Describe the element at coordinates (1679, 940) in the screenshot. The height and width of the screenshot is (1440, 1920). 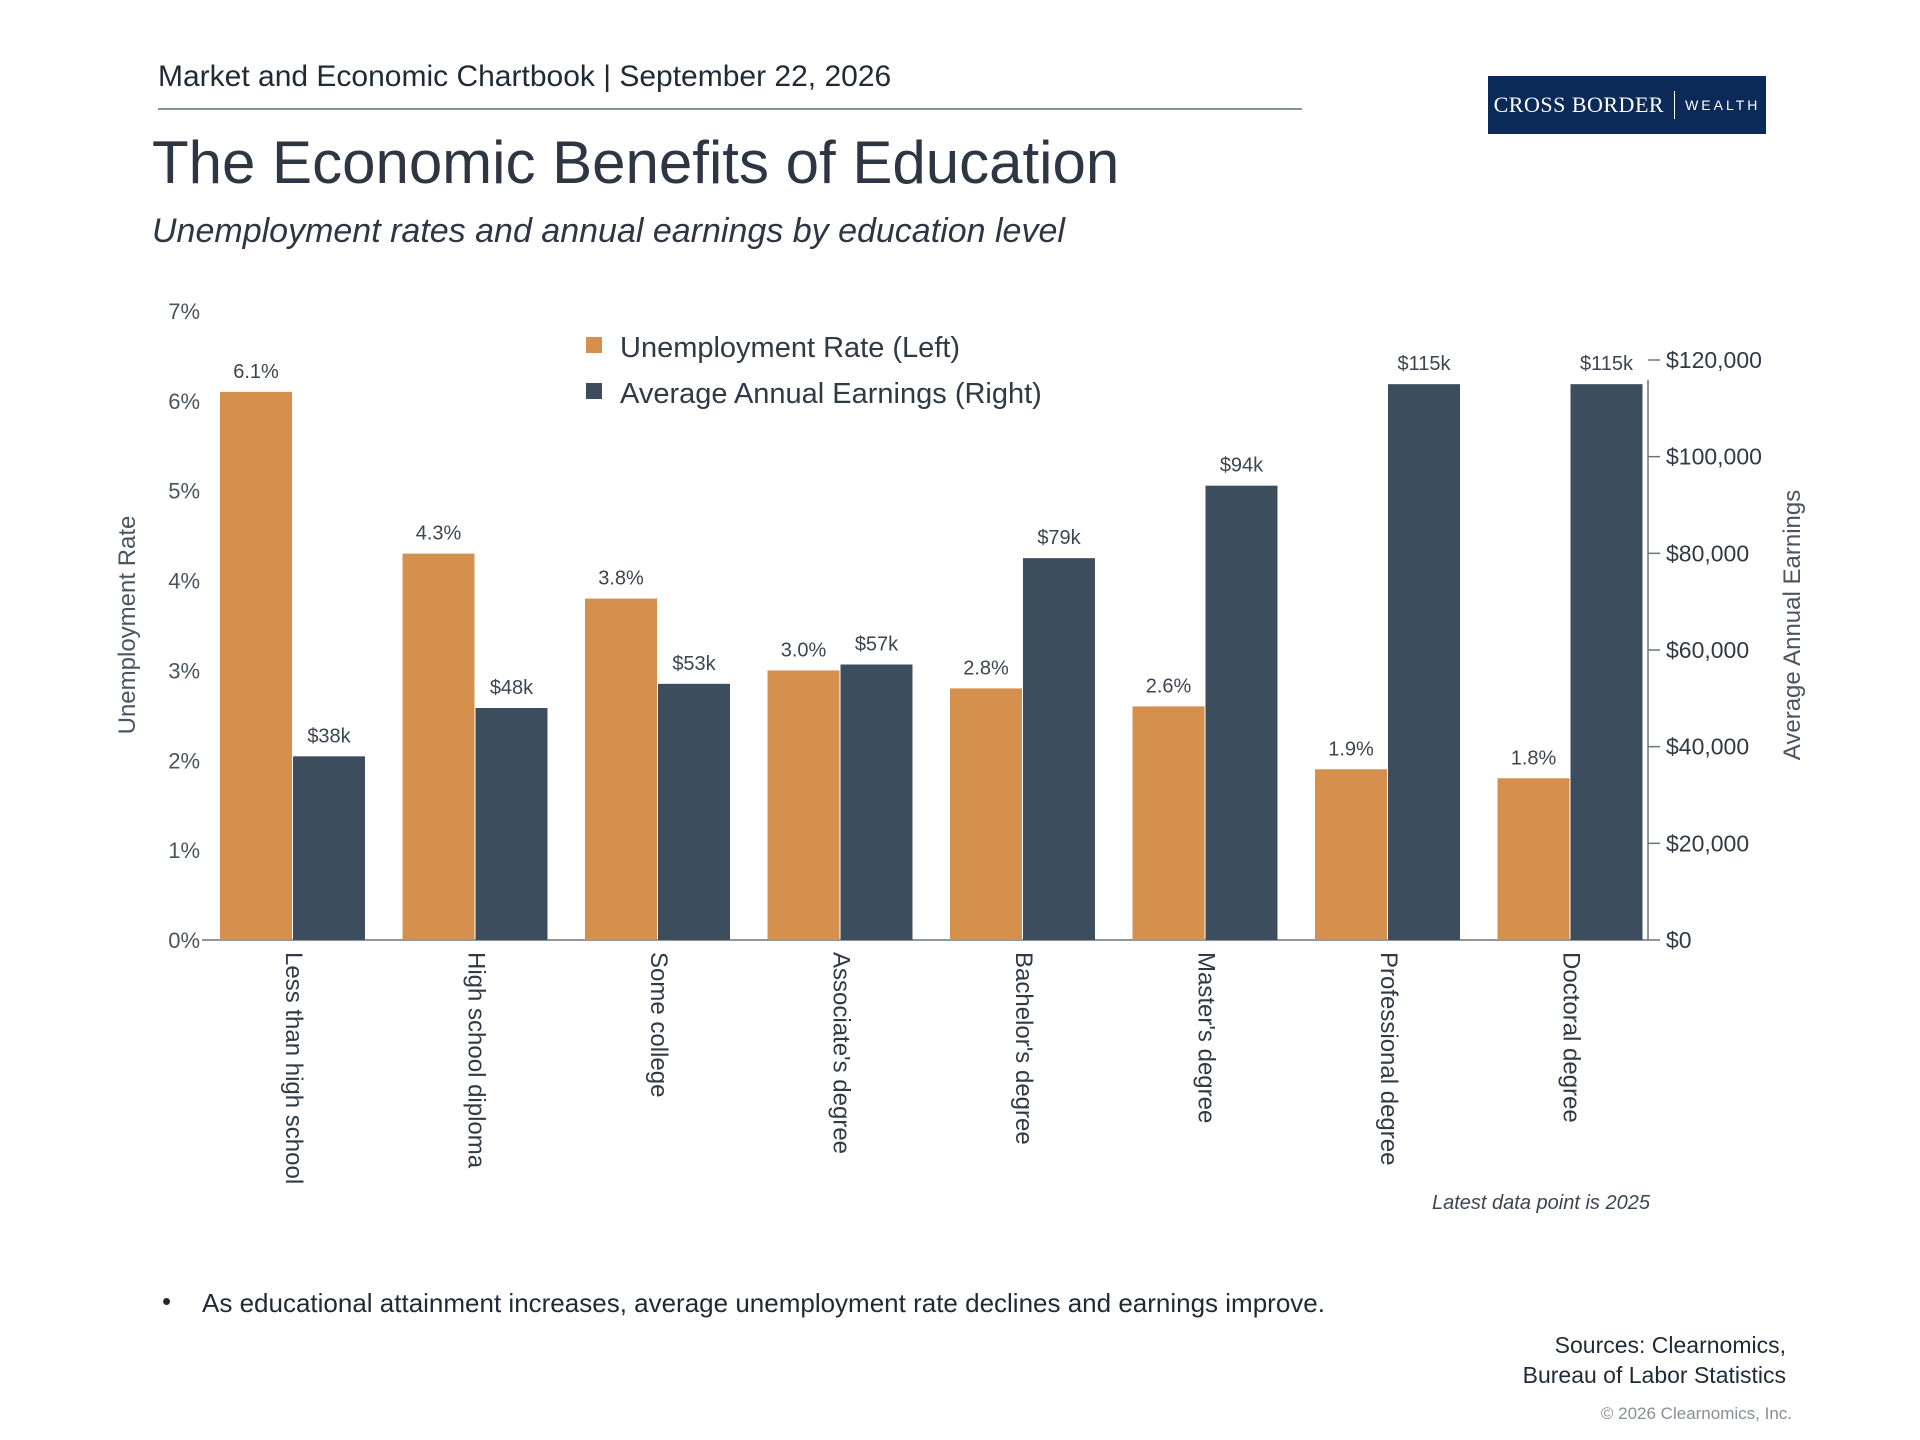
I see `right-axis-tick-label: $0` at that location.